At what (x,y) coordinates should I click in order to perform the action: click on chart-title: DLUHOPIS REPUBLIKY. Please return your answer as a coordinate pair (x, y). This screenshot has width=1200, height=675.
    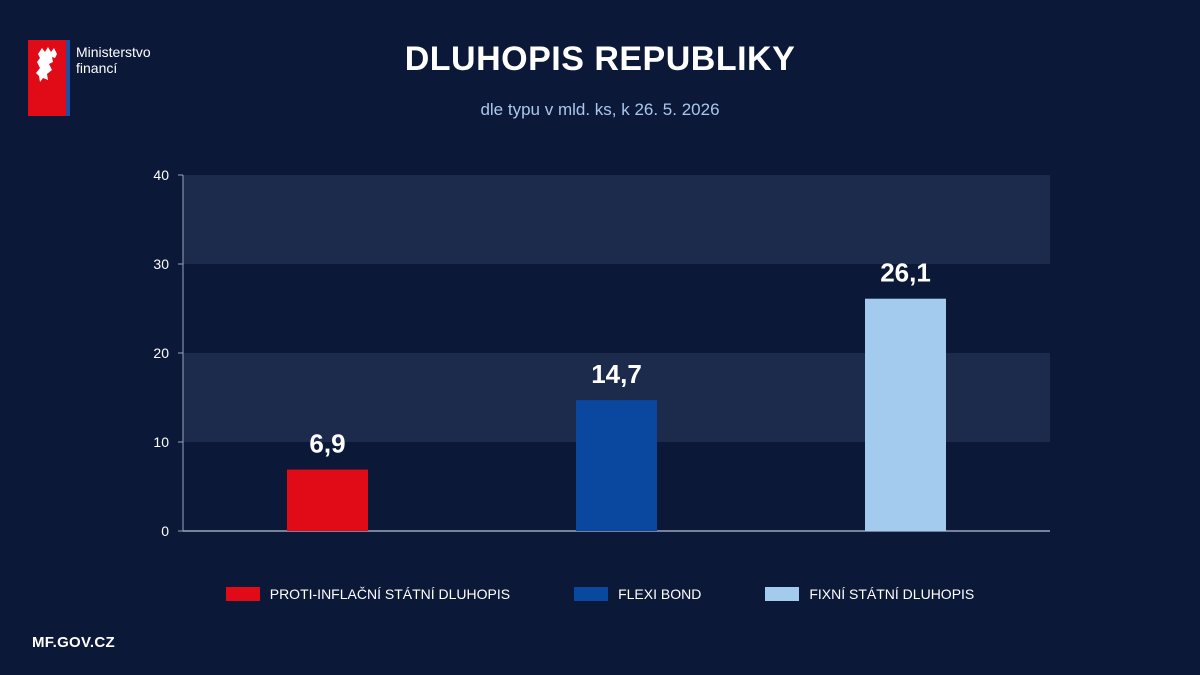
    Looking at the image, I should click on (600, 59).